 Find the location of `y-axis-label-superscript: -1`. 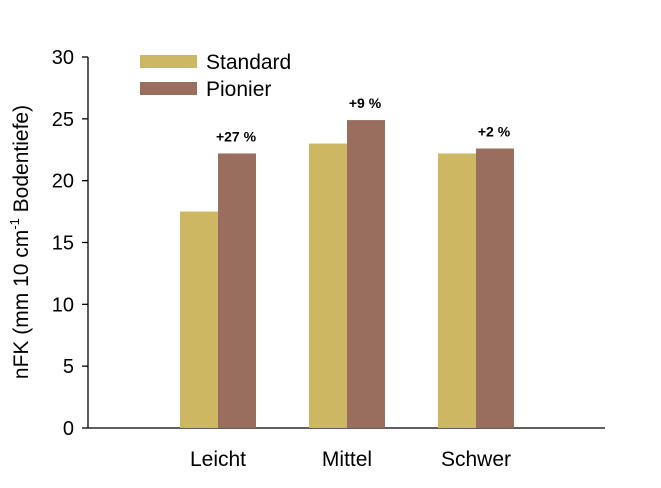

y-axis-label-superscript: -1 is located at coordinates (14, 224).